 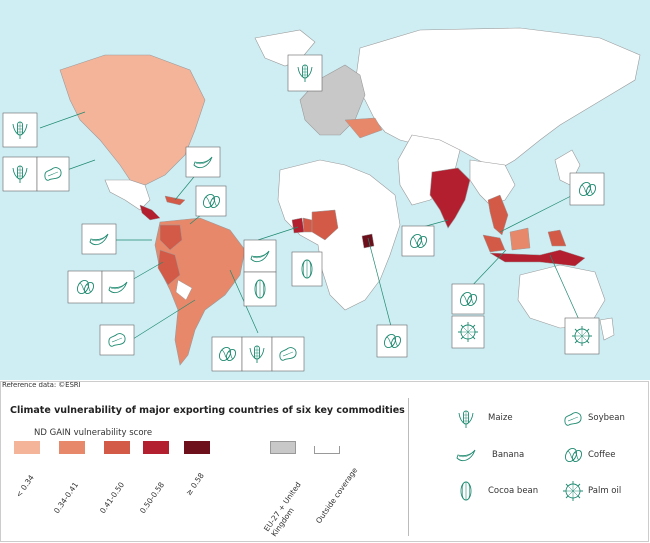 I want to click on legend-subtitle: ND GAIN vulnerability score, so click(x=93, y=433).